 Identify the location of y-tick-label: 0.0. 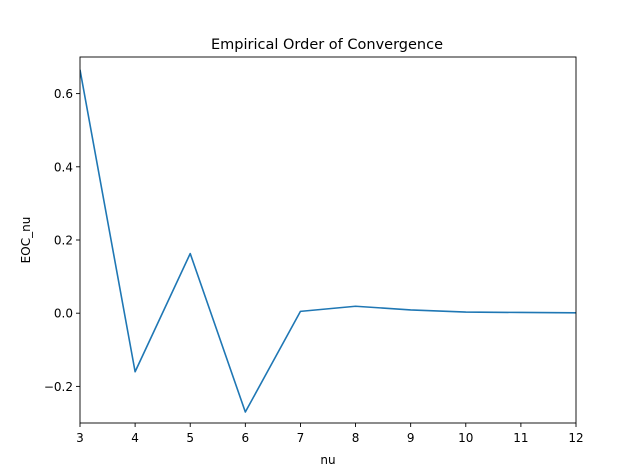
(63, 314).